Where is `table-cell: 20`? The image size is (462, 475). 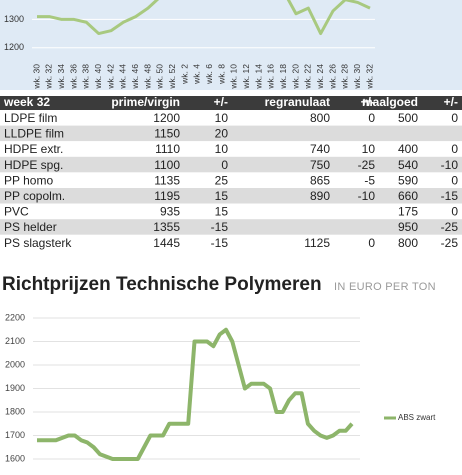
table-cell: 20 is located at coordinates (222, 134).